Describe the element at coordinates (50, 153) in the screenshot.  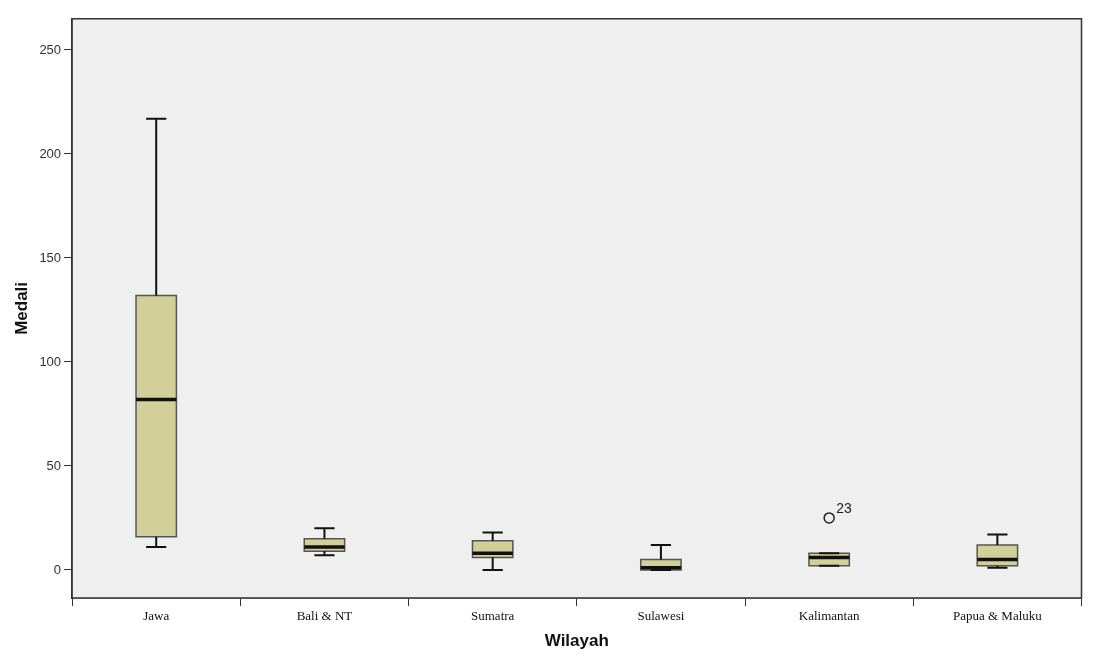
I see `y-tick-label: 200` at that location.